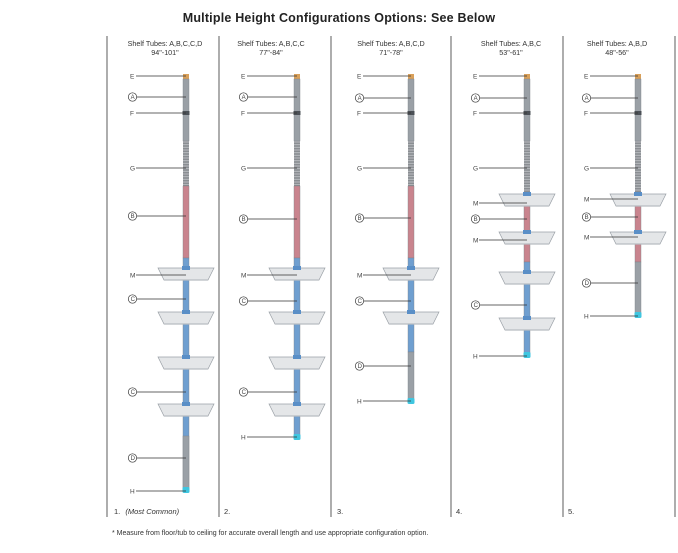  What do you see at coordinates (271, 43) in the screenshot?
I see `config-2-tubes: Shelf Tubes: A,B,C,C` at bounding box center [271, 43].